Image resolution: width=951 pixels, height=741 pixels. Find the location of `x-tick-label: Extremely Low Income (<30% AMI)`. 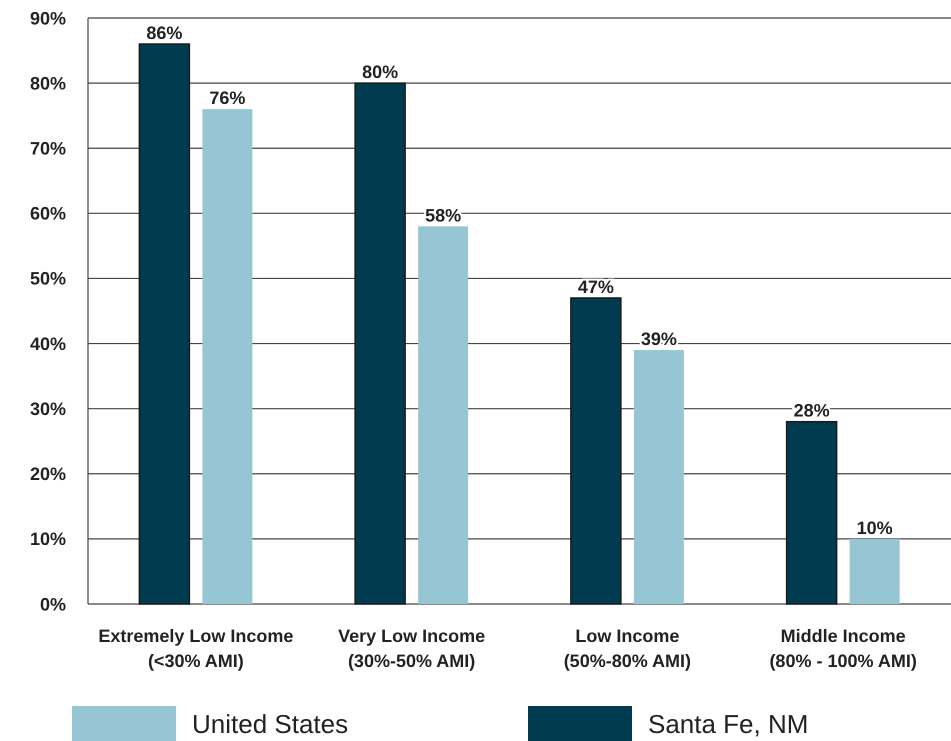

x-tick-label: Extremely Low Income (<30% AMI) is located at coordinates (196, 648).